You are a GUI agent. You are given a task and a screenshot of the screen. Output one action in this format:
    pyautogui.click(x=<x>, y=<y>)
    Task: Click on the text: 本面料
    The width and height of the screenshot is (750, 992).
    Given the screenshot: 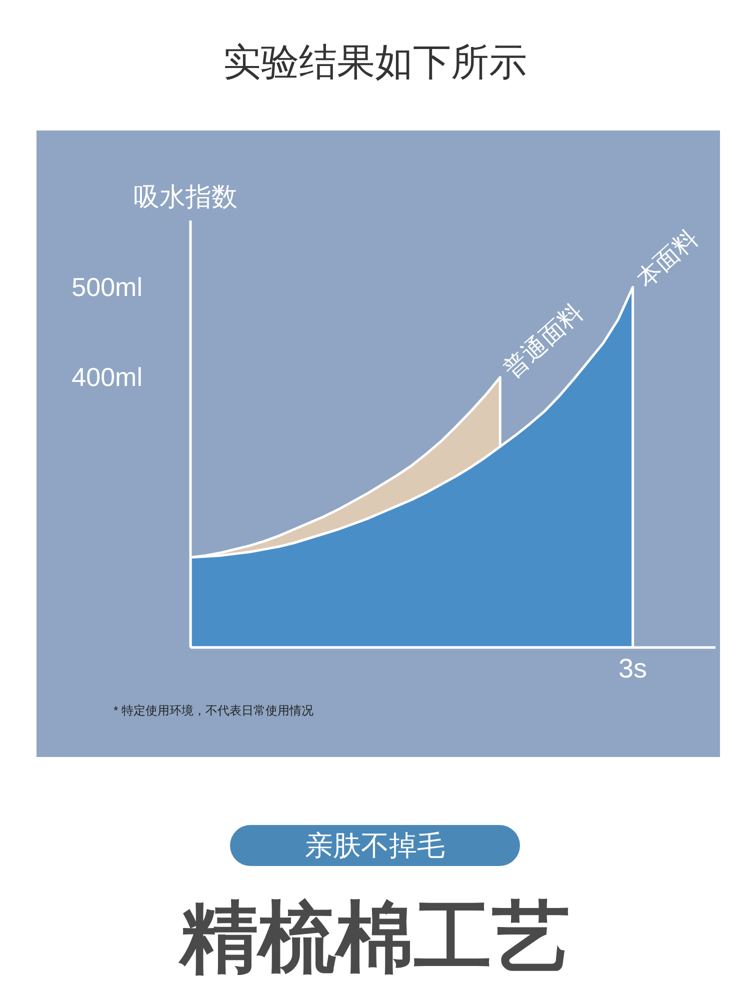 What is the action you would take?
    pyautogui.click(x=668, y=259)
    